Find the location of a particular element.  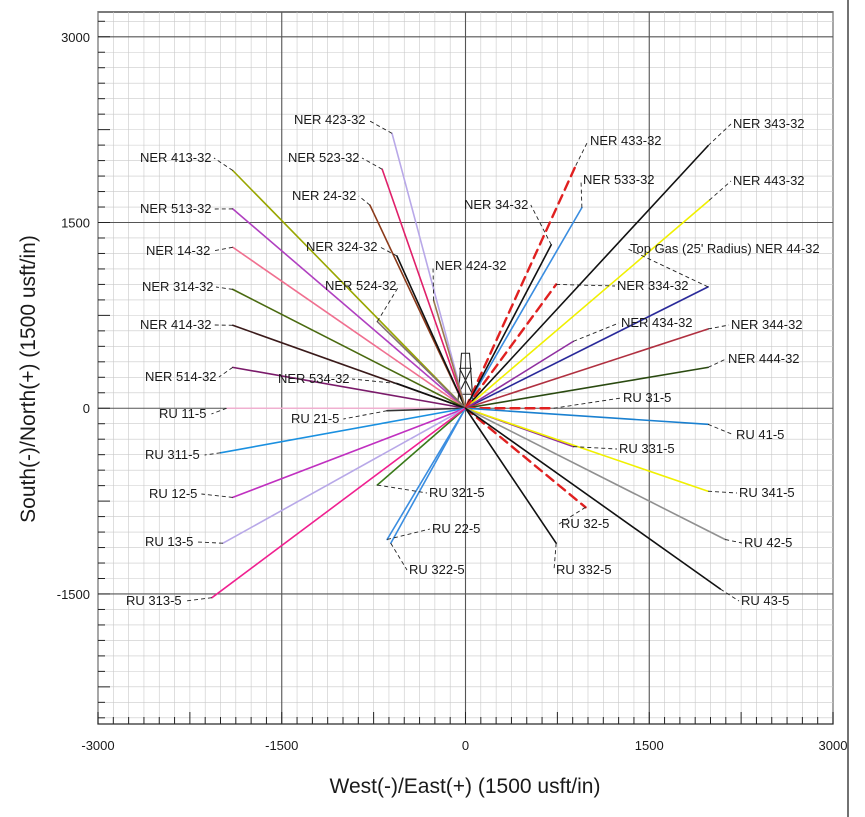

y-tick-label: -1500 is located at coordinates (73, 594).